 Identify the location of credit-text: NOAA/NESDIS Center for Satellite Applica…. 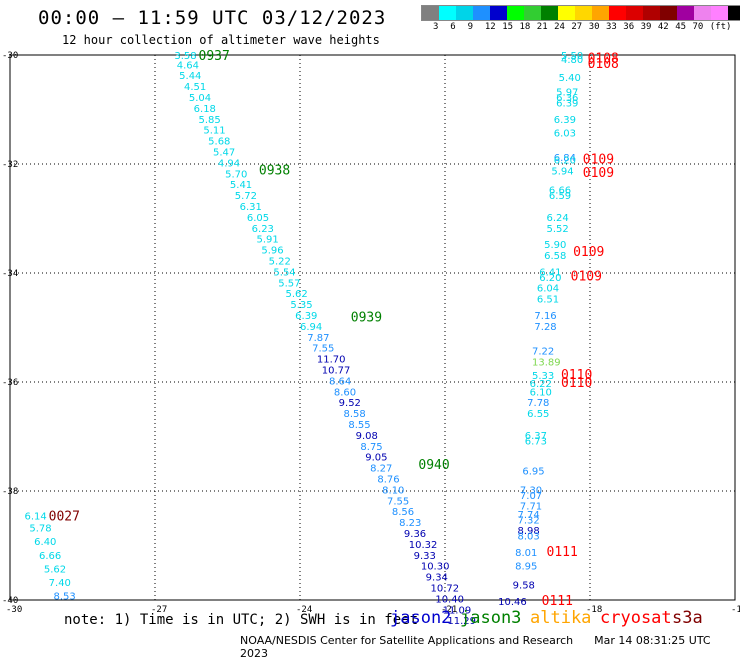
(407, 640).